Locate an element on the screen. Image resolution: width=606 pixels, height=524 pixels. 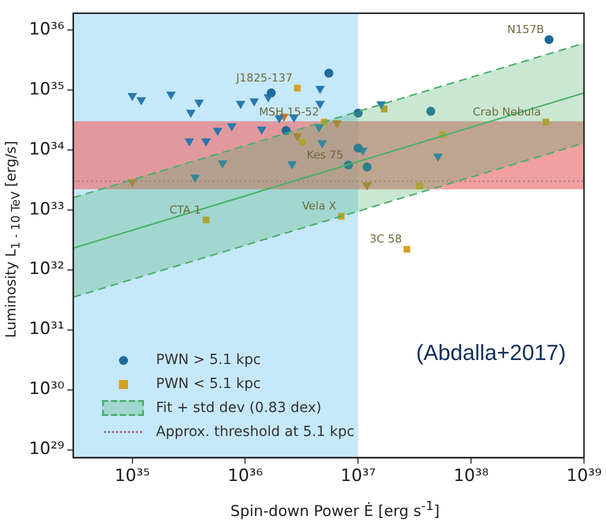
annotation: N157B is located at coordinates (525, 29).